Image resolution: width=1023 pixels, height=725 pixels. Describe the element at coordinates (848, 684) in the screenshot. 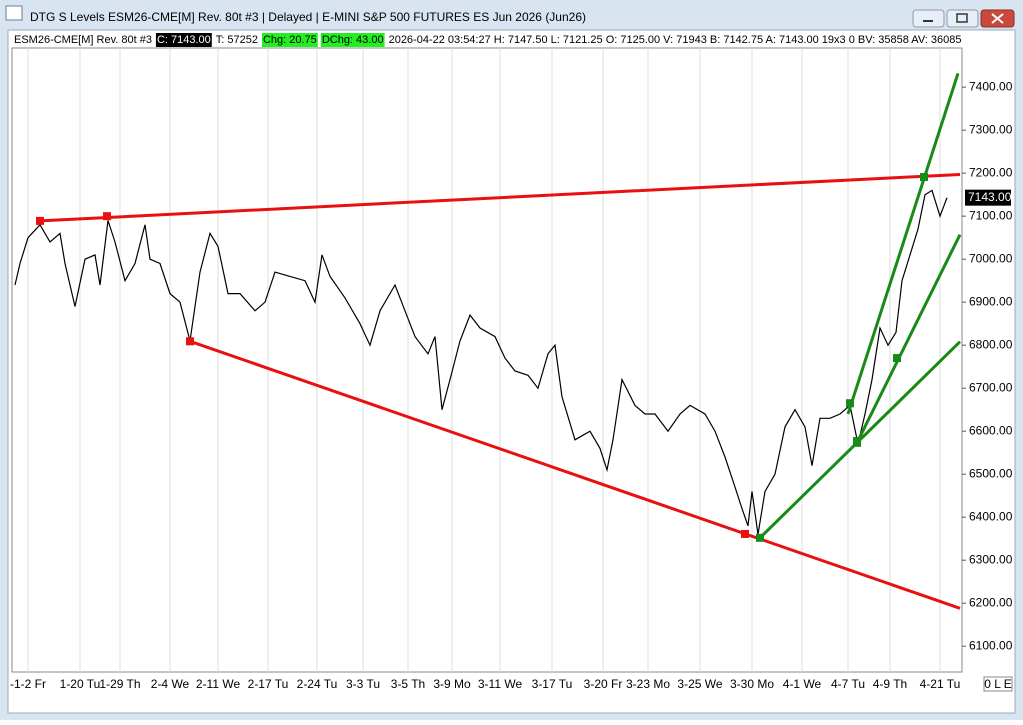

I see `x-tick-label: 4-7 Tu` at that location.